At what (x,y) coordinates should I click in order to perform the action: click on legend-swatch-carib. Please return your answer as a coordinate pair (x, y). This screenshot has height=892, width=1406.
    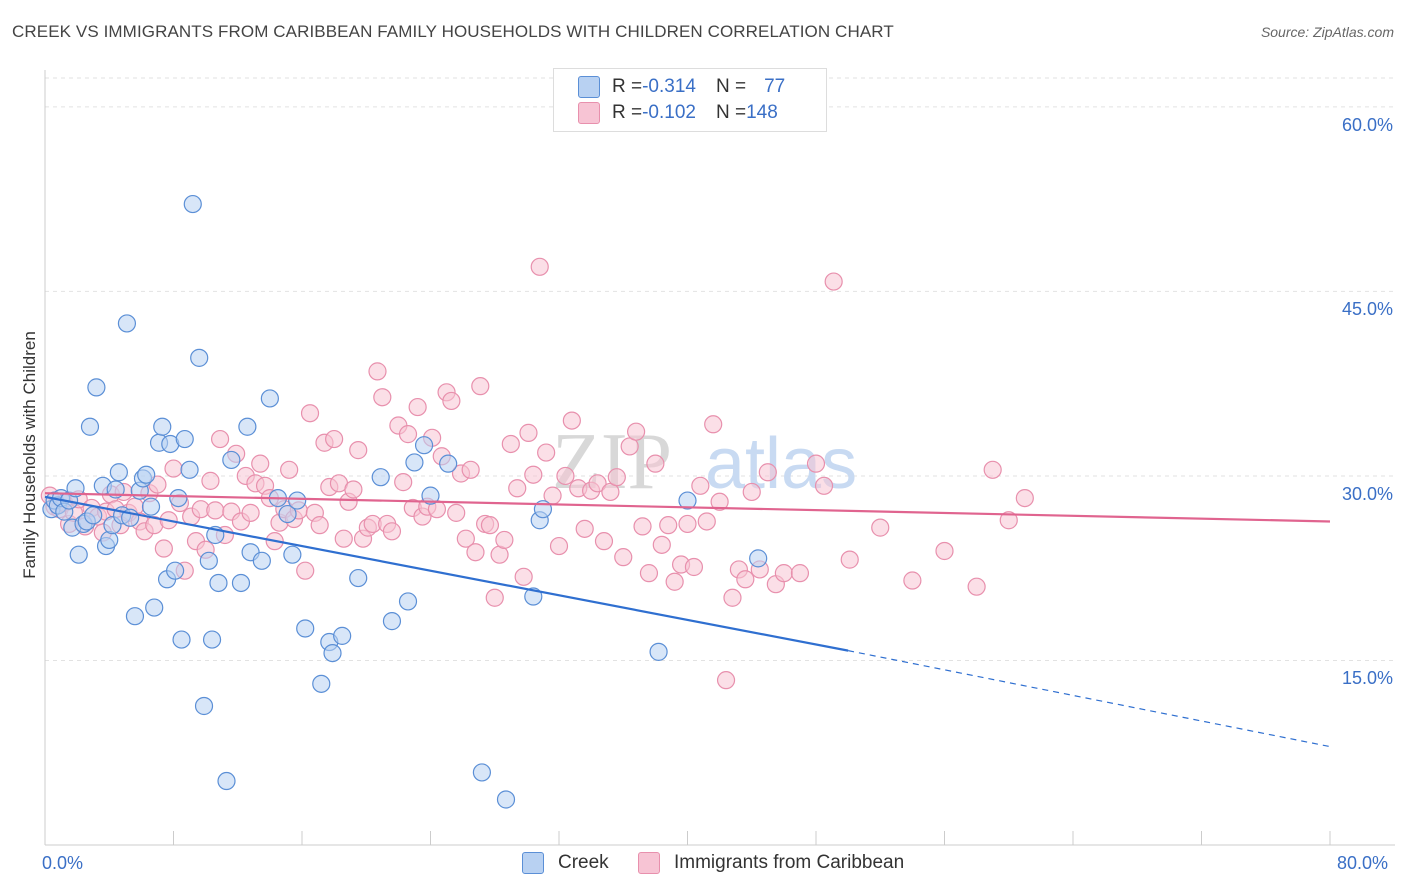
    Looking at the image, I should click on (589, 113).